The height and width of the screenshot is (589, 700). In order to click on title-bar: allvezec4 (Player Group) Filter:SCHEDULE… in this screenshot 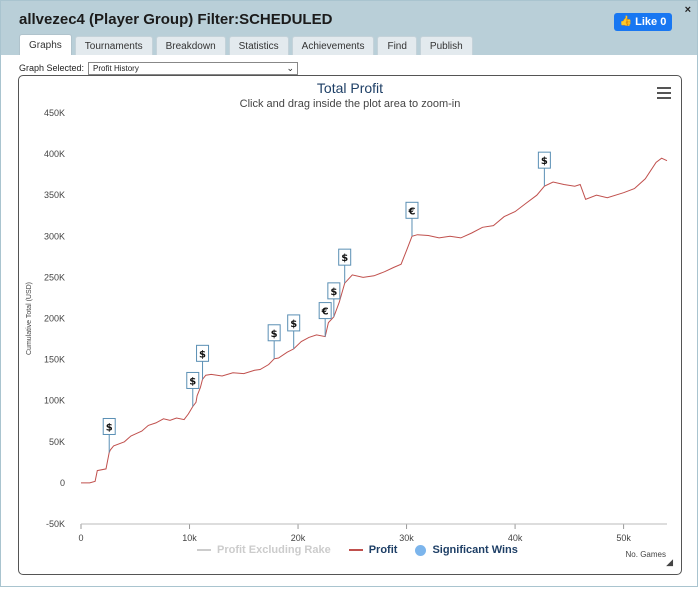, I will do `click(349, 28)`.